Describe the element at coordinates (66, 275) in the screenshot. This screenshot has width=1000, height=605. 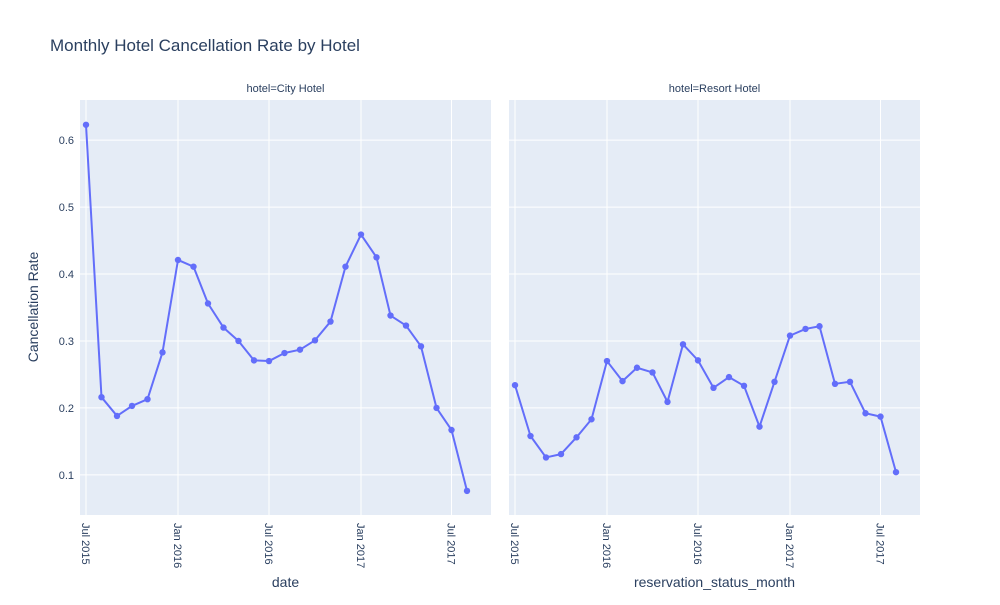
I see `y-tick-label: 0.4` at that location.